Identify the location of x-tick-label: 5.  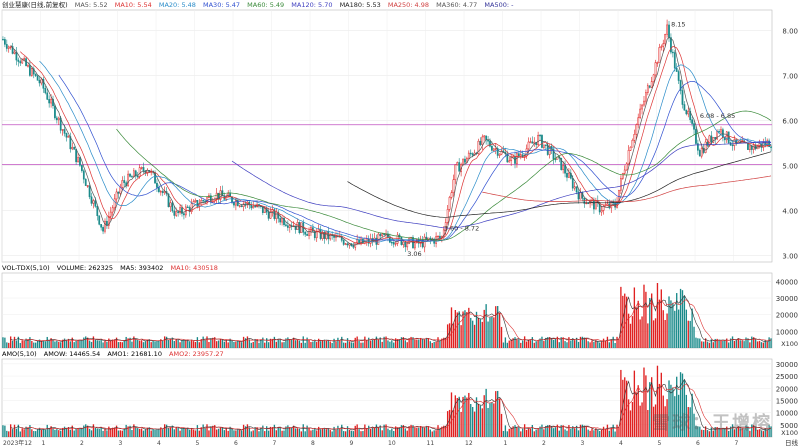
(660, 443).